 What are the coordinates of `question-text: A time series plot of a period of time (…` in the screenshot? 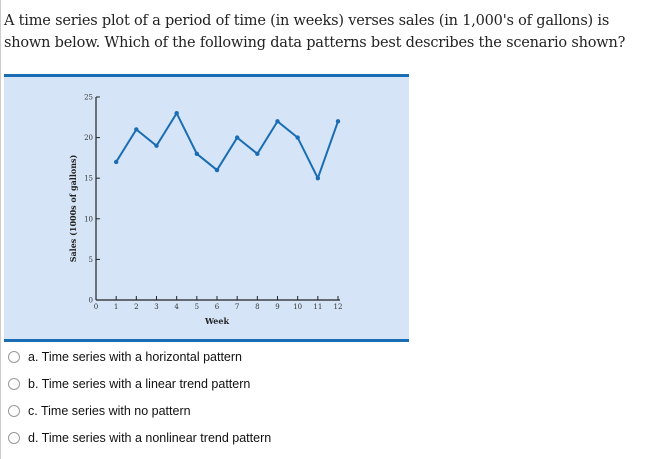 It's located at (315, 32).